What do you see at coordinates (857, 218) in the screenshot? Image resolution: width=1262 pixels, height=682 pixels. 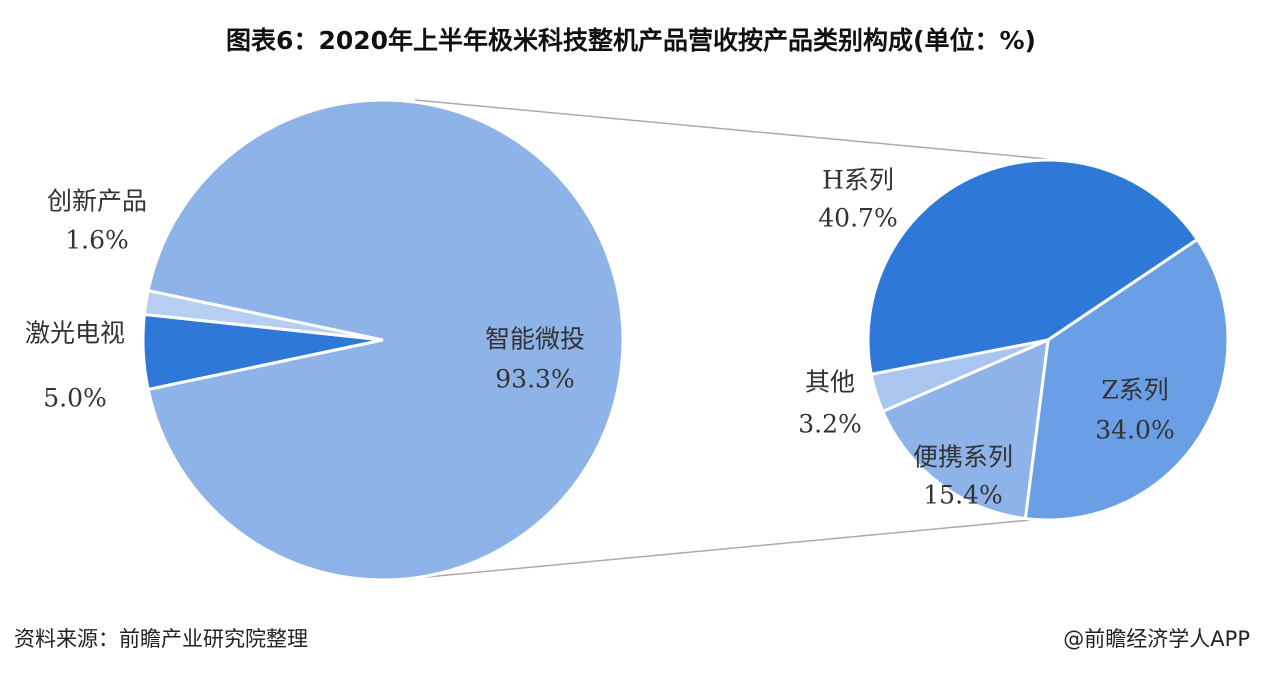 I see `slice-value-label: 40.7%` at bounding box center [857, 218].